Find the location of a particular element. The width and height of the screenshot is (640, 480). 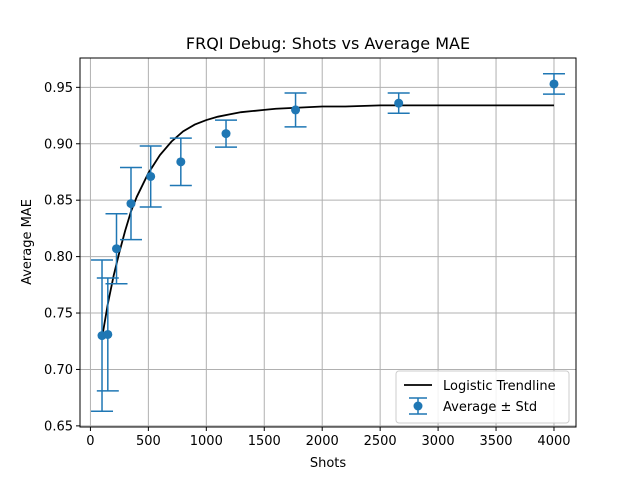

x-tick-label: 3500 is located at coordinates (495, 441).